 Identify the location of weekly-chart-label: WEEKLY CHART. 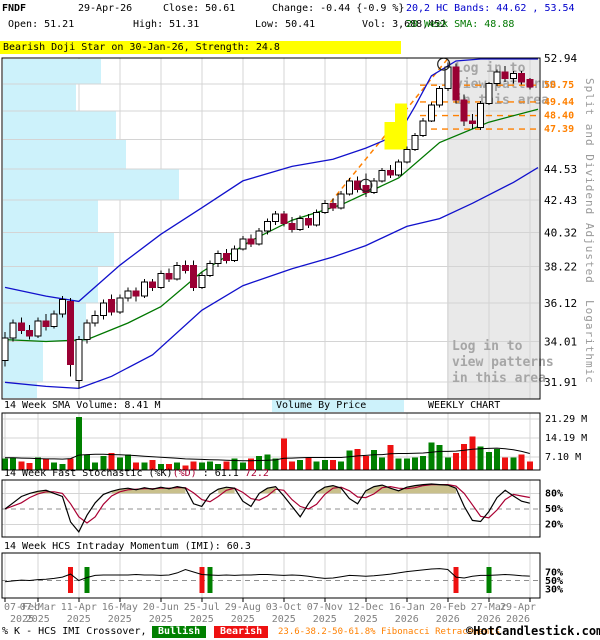
(464, 405).